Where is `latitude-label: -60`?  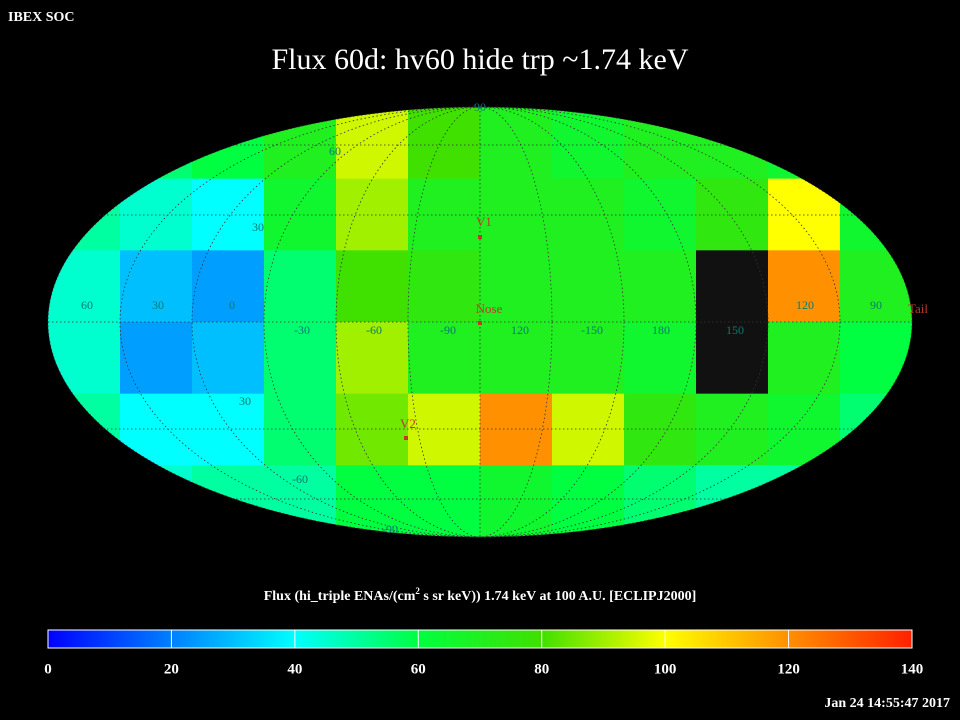
latitude-label: -60 is located at coordinates (300, 479).